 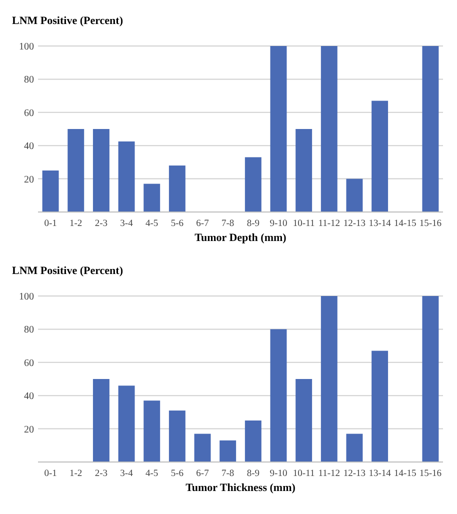 What do you see at coordinates (241, 488) in the screenshot?
I see `x-axis-title: Tumor Thickness (mm)` at bounding box center [241, 488].